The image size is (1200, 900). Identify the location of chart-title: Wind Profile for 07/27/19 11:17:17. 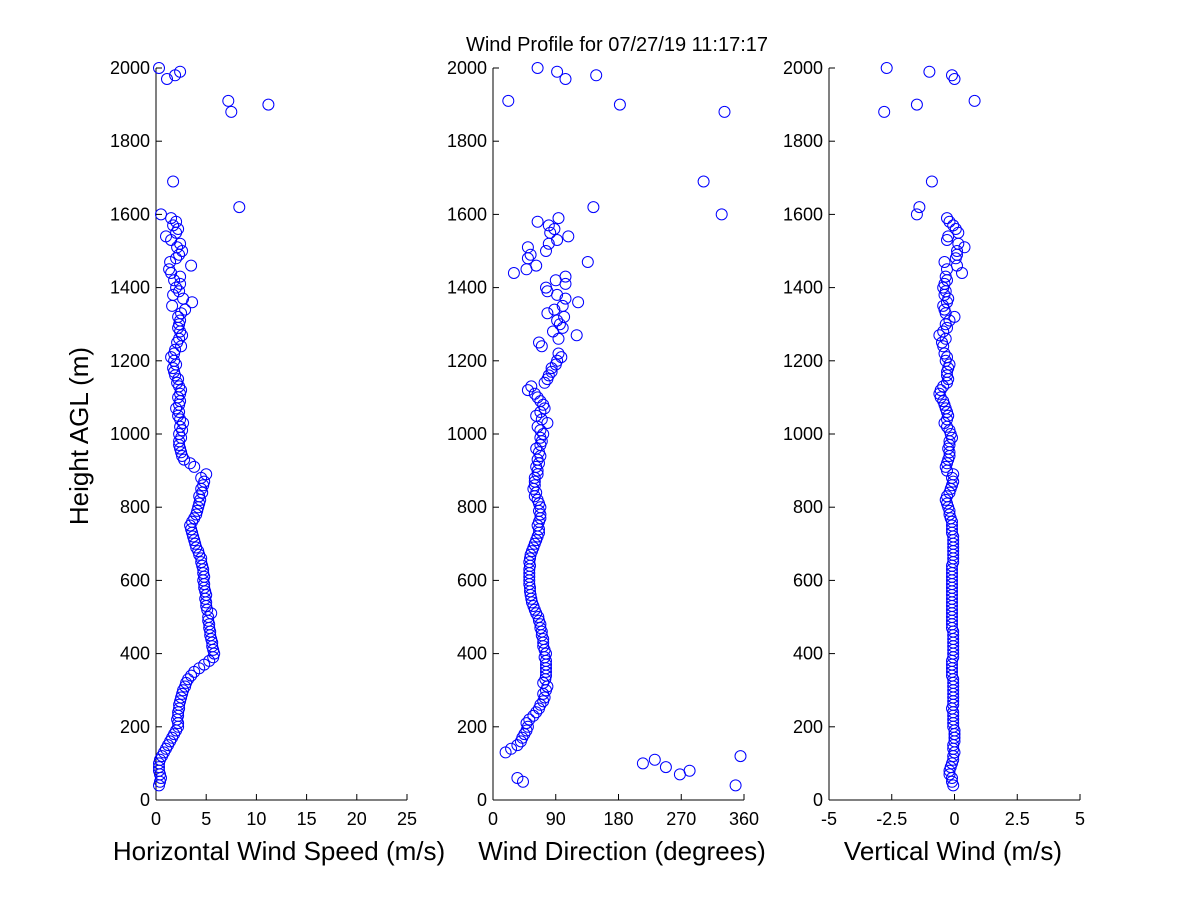
(617, 45).